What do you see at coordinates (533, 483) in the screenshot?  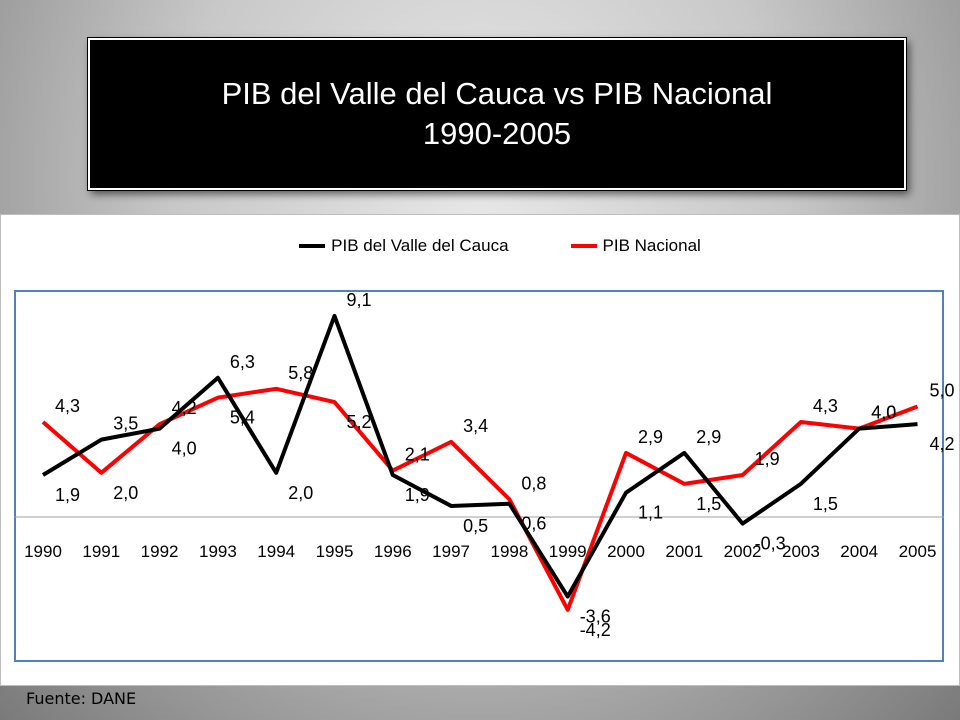 I see `data-label-nacional: 0,8` at bounding box center [533, 483].